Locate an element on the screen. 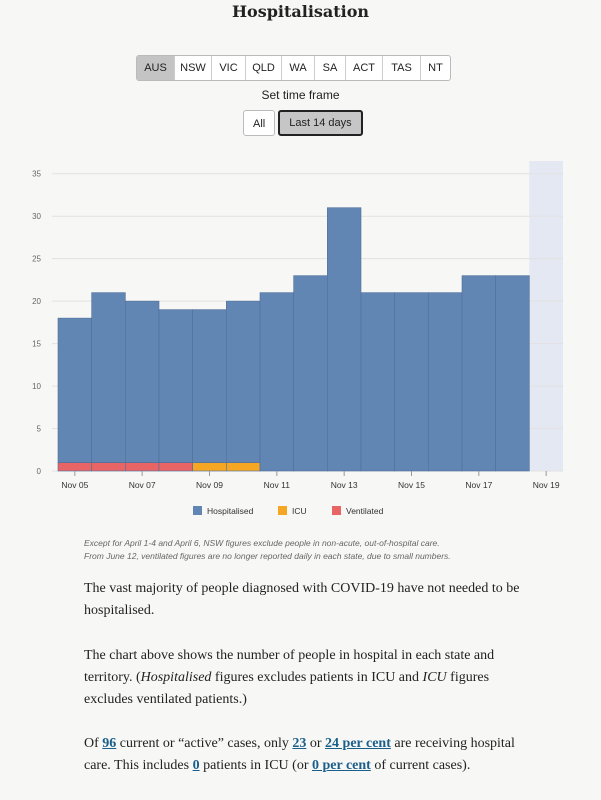  p3-text-b: current or “active” cases, only is located at coordinates (204, 743).